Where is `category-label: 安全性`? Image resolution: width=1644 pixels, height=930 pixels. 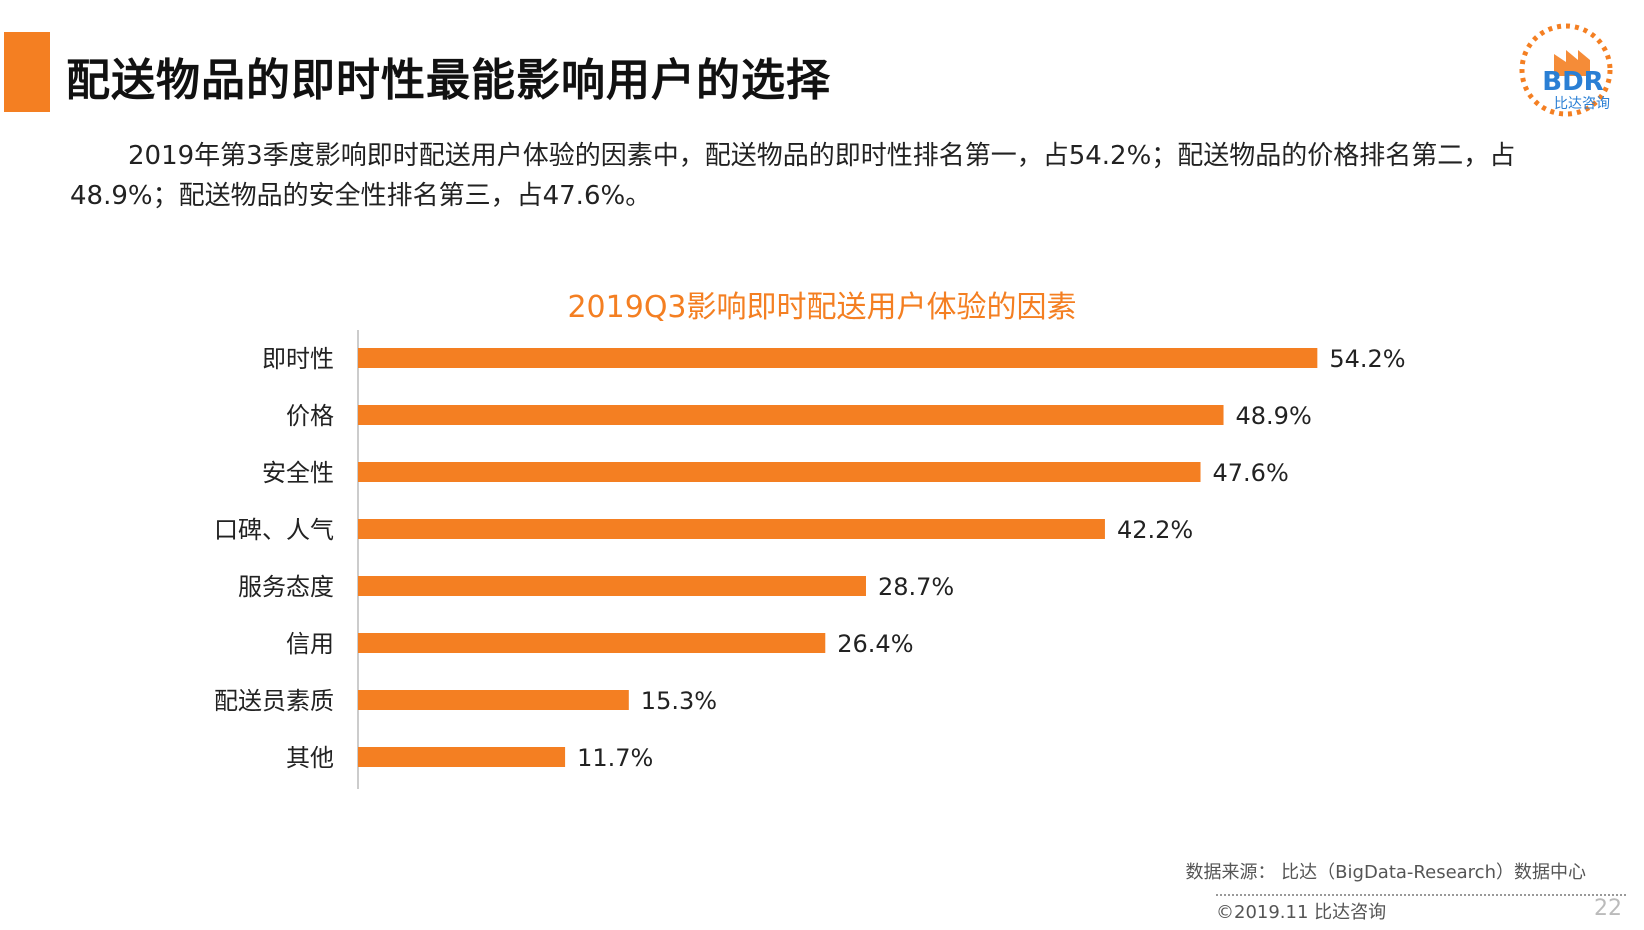
category-label: 安全性 is located at coordinates (298, 473).